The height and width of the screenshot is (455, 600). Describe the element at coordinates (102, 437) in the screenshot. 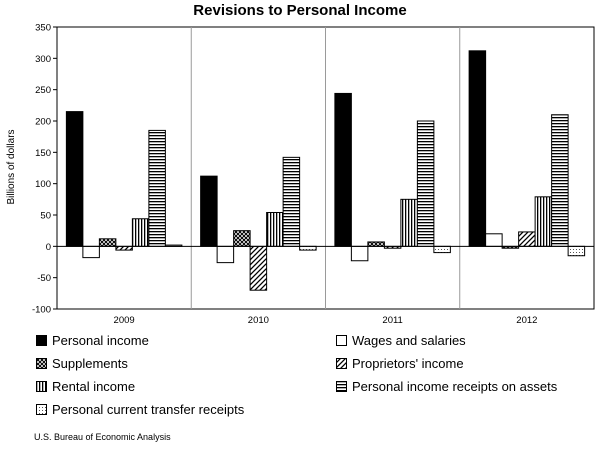

I see `source-note: U.S. Bureau of Economic Analysis` at that location.